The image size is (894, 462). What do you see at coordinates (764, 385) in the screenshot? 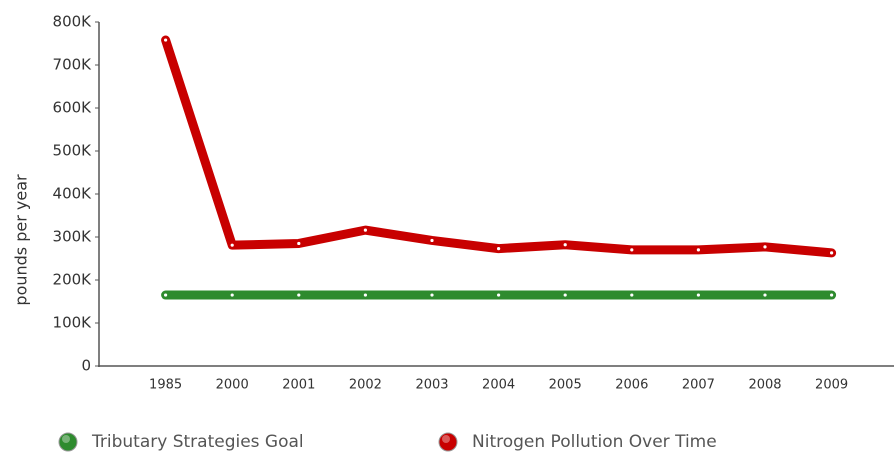
I see `x-tick-label: 2008` at bounding box center [764, 385].